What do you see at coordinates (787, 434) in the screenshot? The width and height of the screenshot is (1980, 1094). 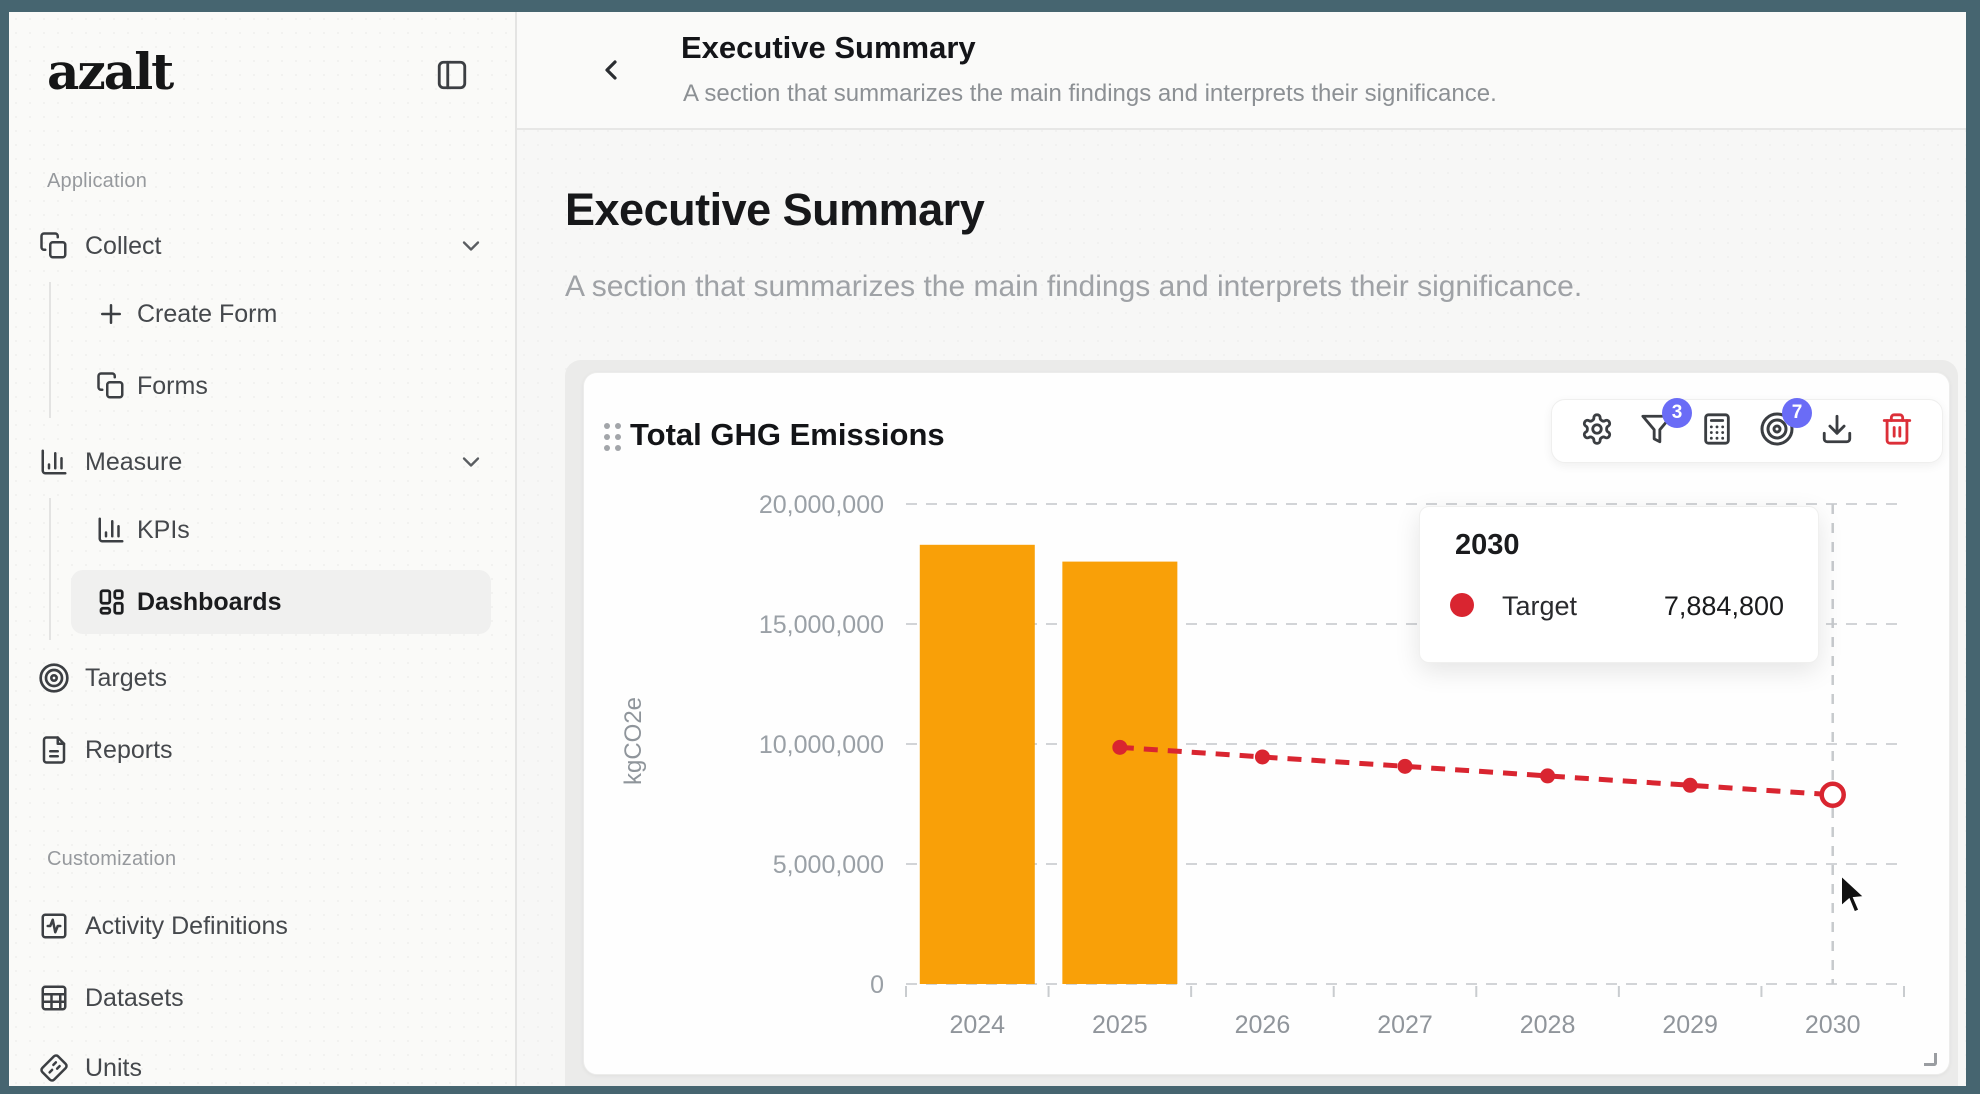 I see `widget-title: Total GHG Emissions` at bounding box center [787, 434].